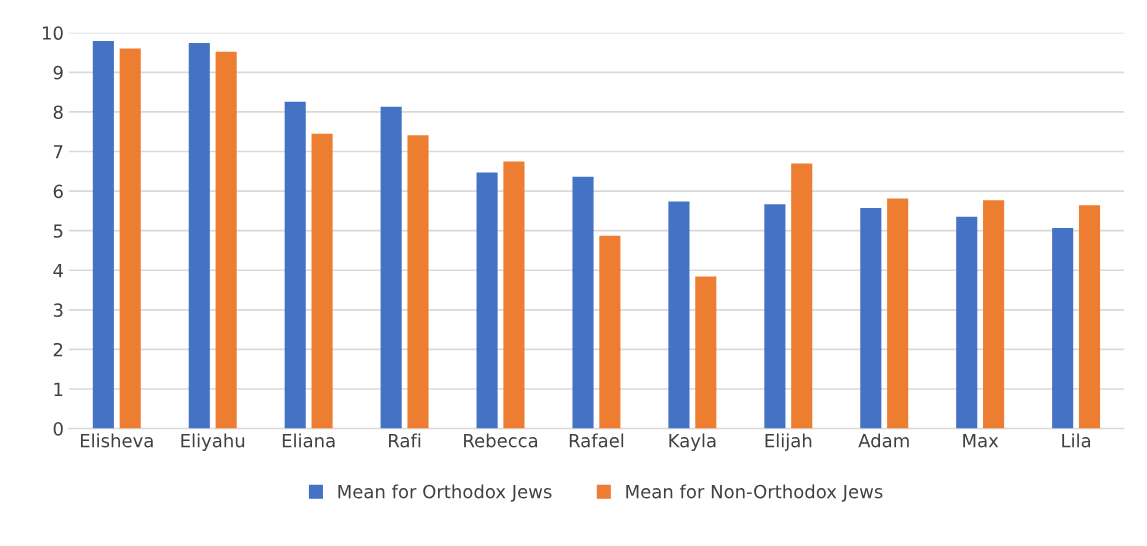  I want to click on y-tick-label: 9, so click(58, 72).